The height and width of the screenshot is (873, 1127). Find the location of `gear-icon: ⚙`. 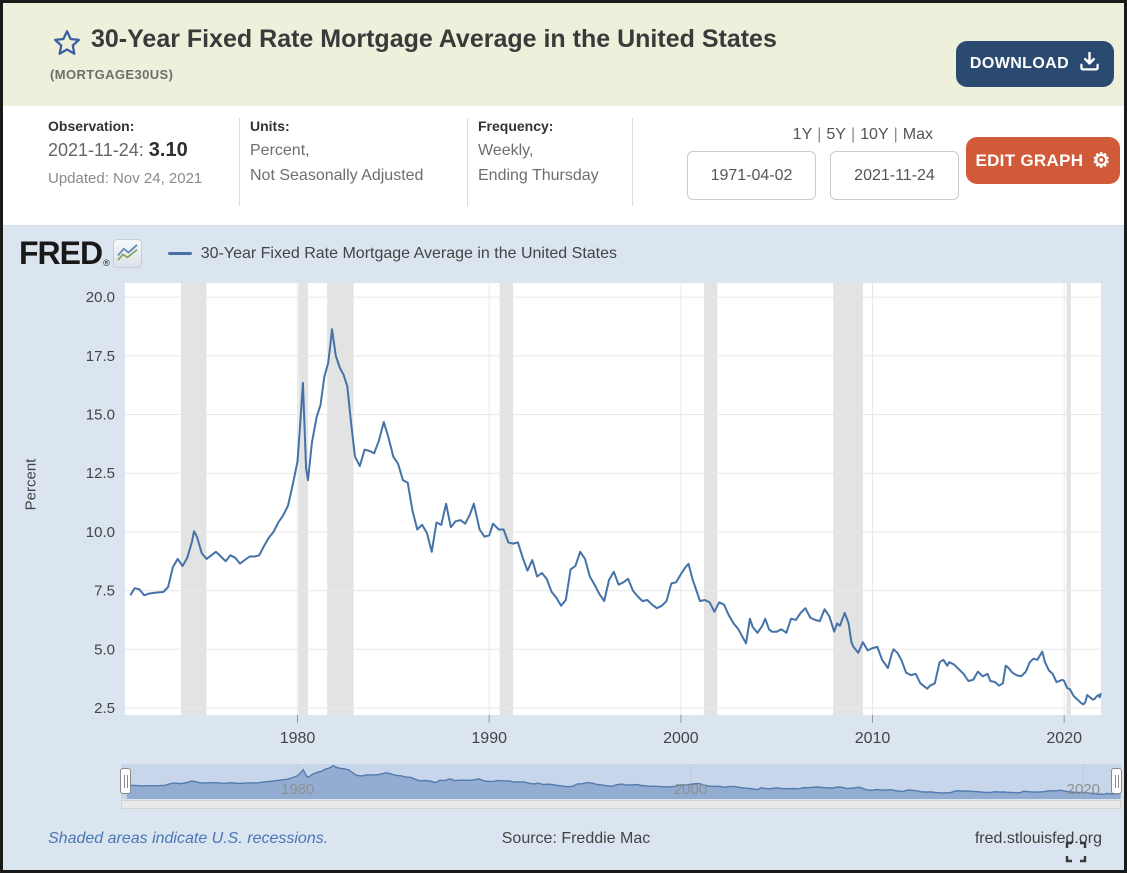

gear-icon: ⚙ is located at coordinates (1101, 160).